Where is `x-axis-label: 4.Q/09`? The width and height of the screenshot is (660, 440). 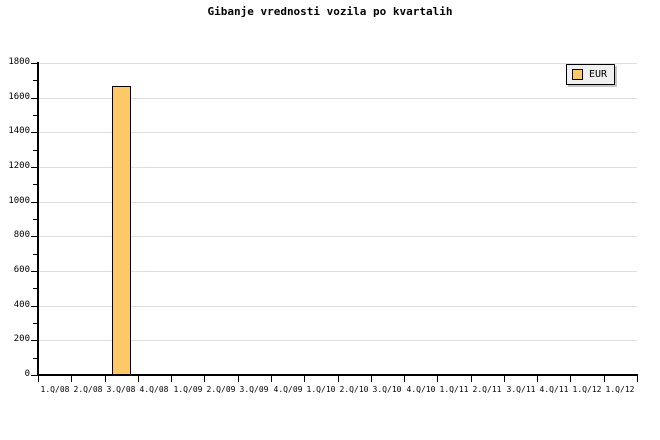
x-axis-label: 4.Q/09 is located at coordinates (288, 389).